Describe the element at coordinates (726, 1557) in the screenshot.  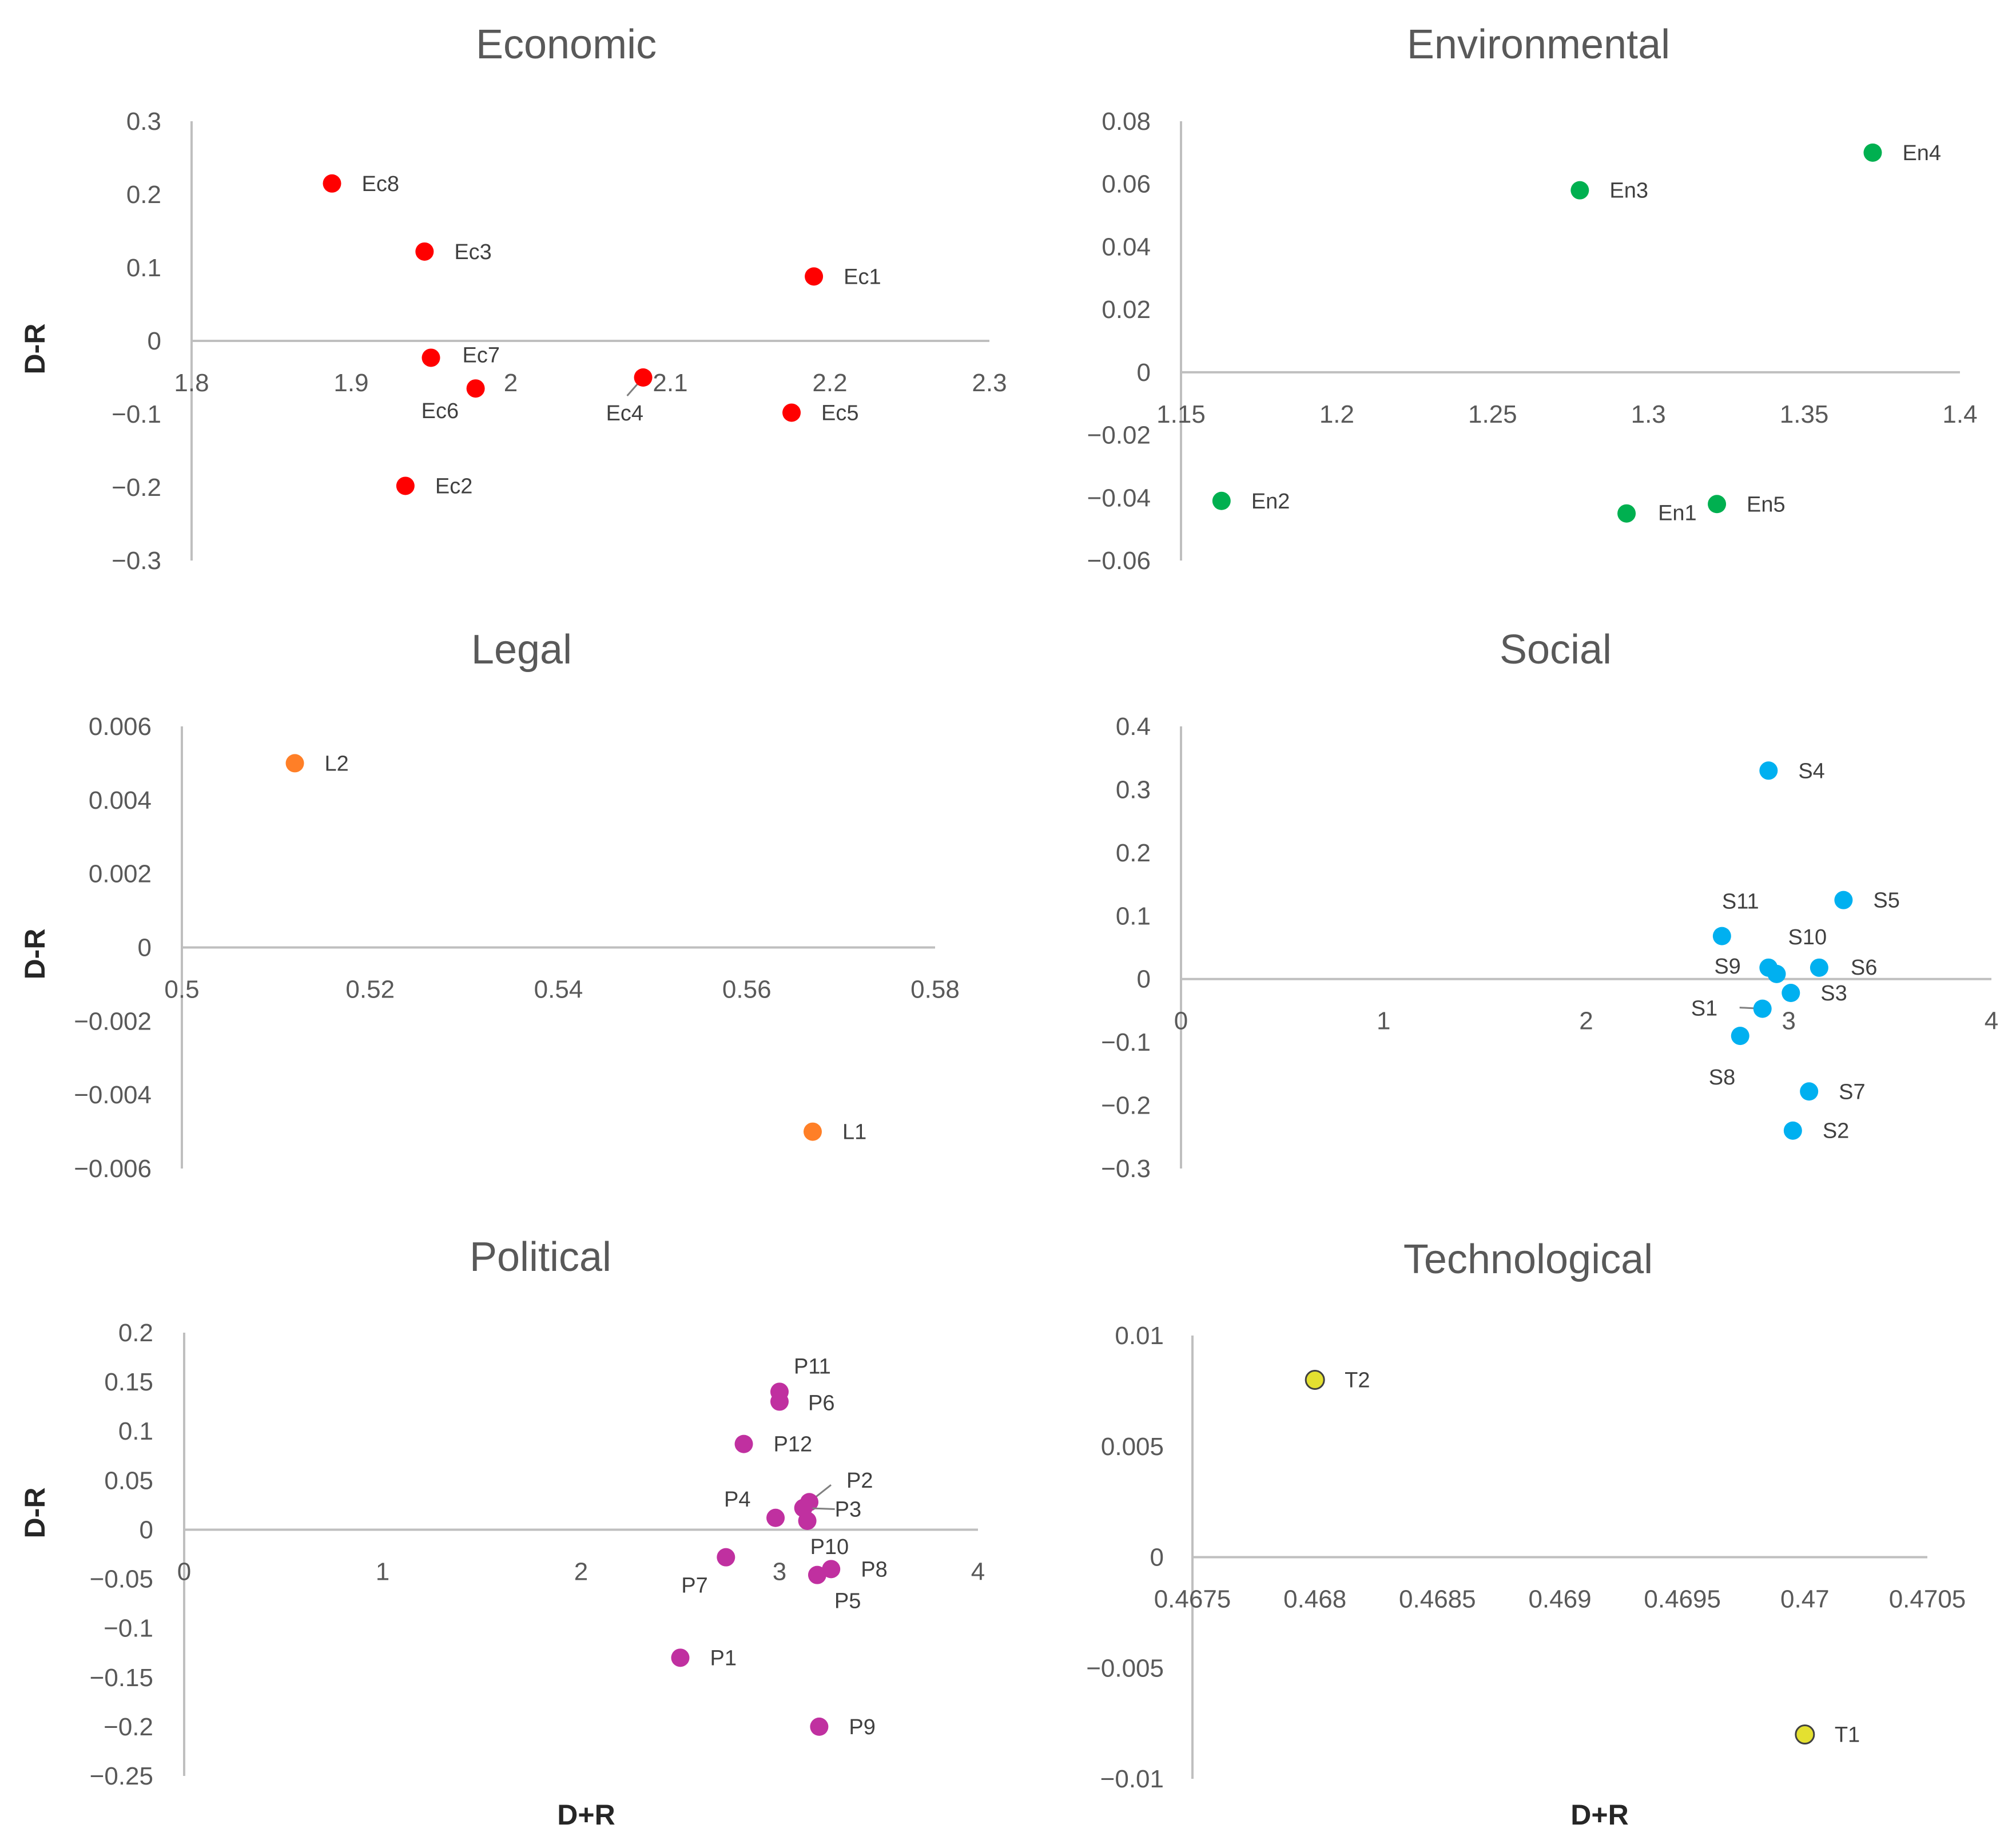
I see `political-point-p7` at that location.